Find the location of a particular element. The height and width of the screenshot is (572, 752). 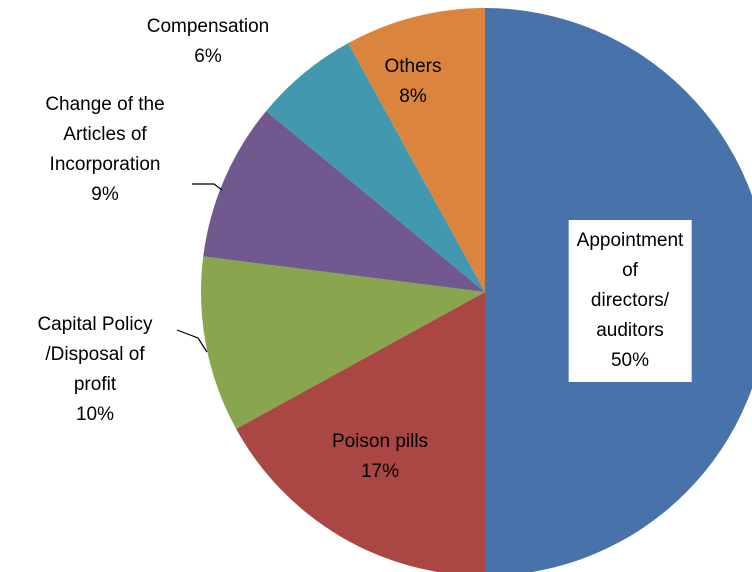

category-label: Change of the Articles of Incorporation is located at coordinates (105, 134).